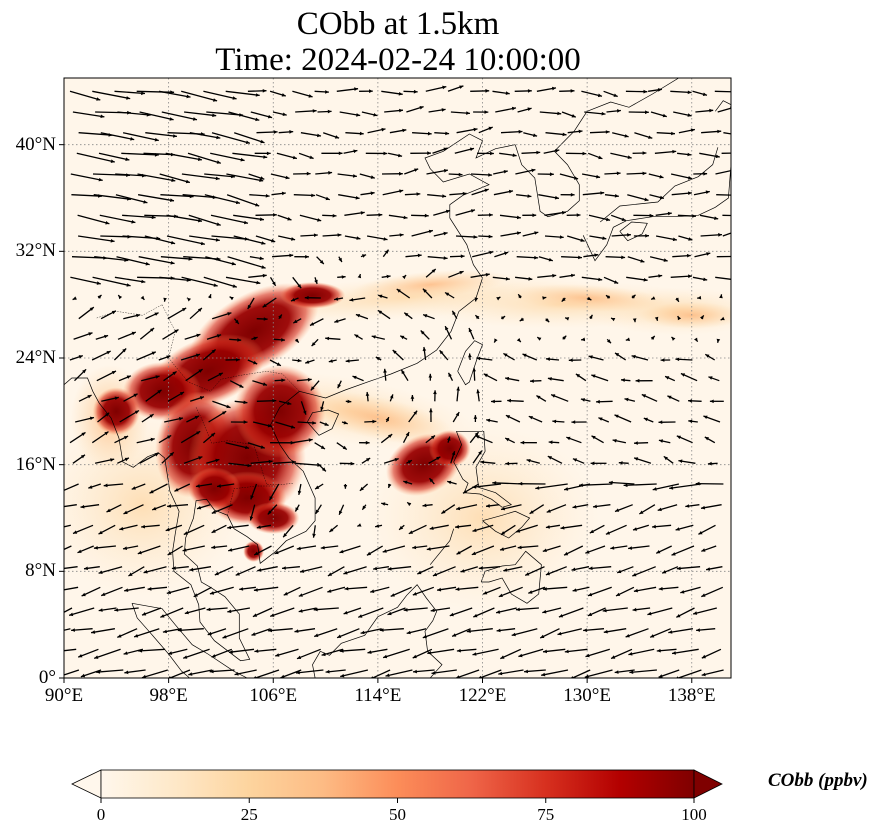 The image size is (887, 836). I want to click on x-tick-label: 138°E, so click(691, 695).